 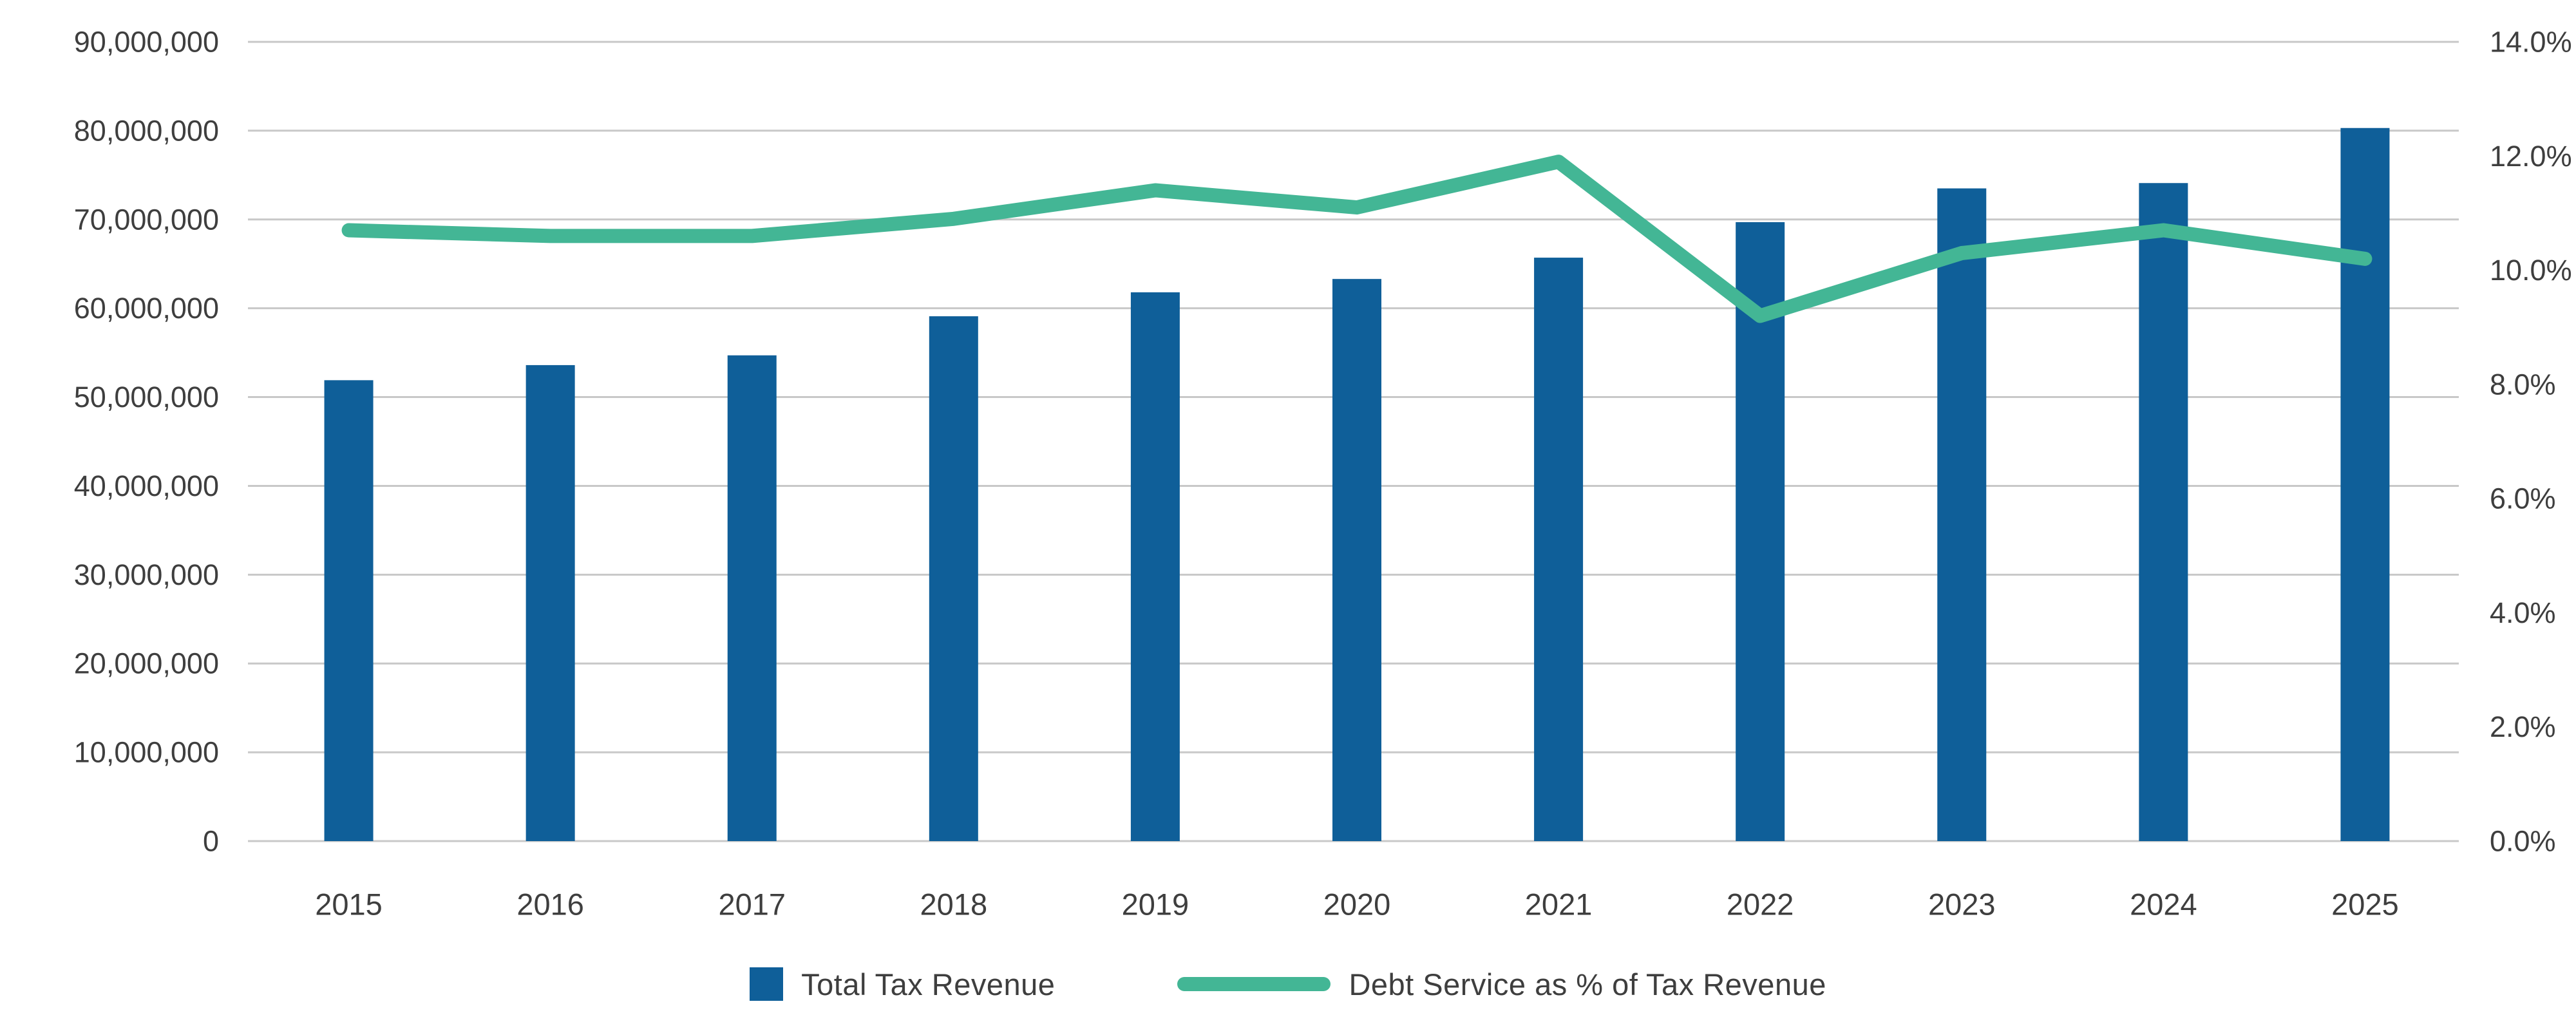 What do you see at coordinates (147, 308) in the screenshot?
I see `left-axis-tick-label: 60,000,000` at bounding box center [147, 308].